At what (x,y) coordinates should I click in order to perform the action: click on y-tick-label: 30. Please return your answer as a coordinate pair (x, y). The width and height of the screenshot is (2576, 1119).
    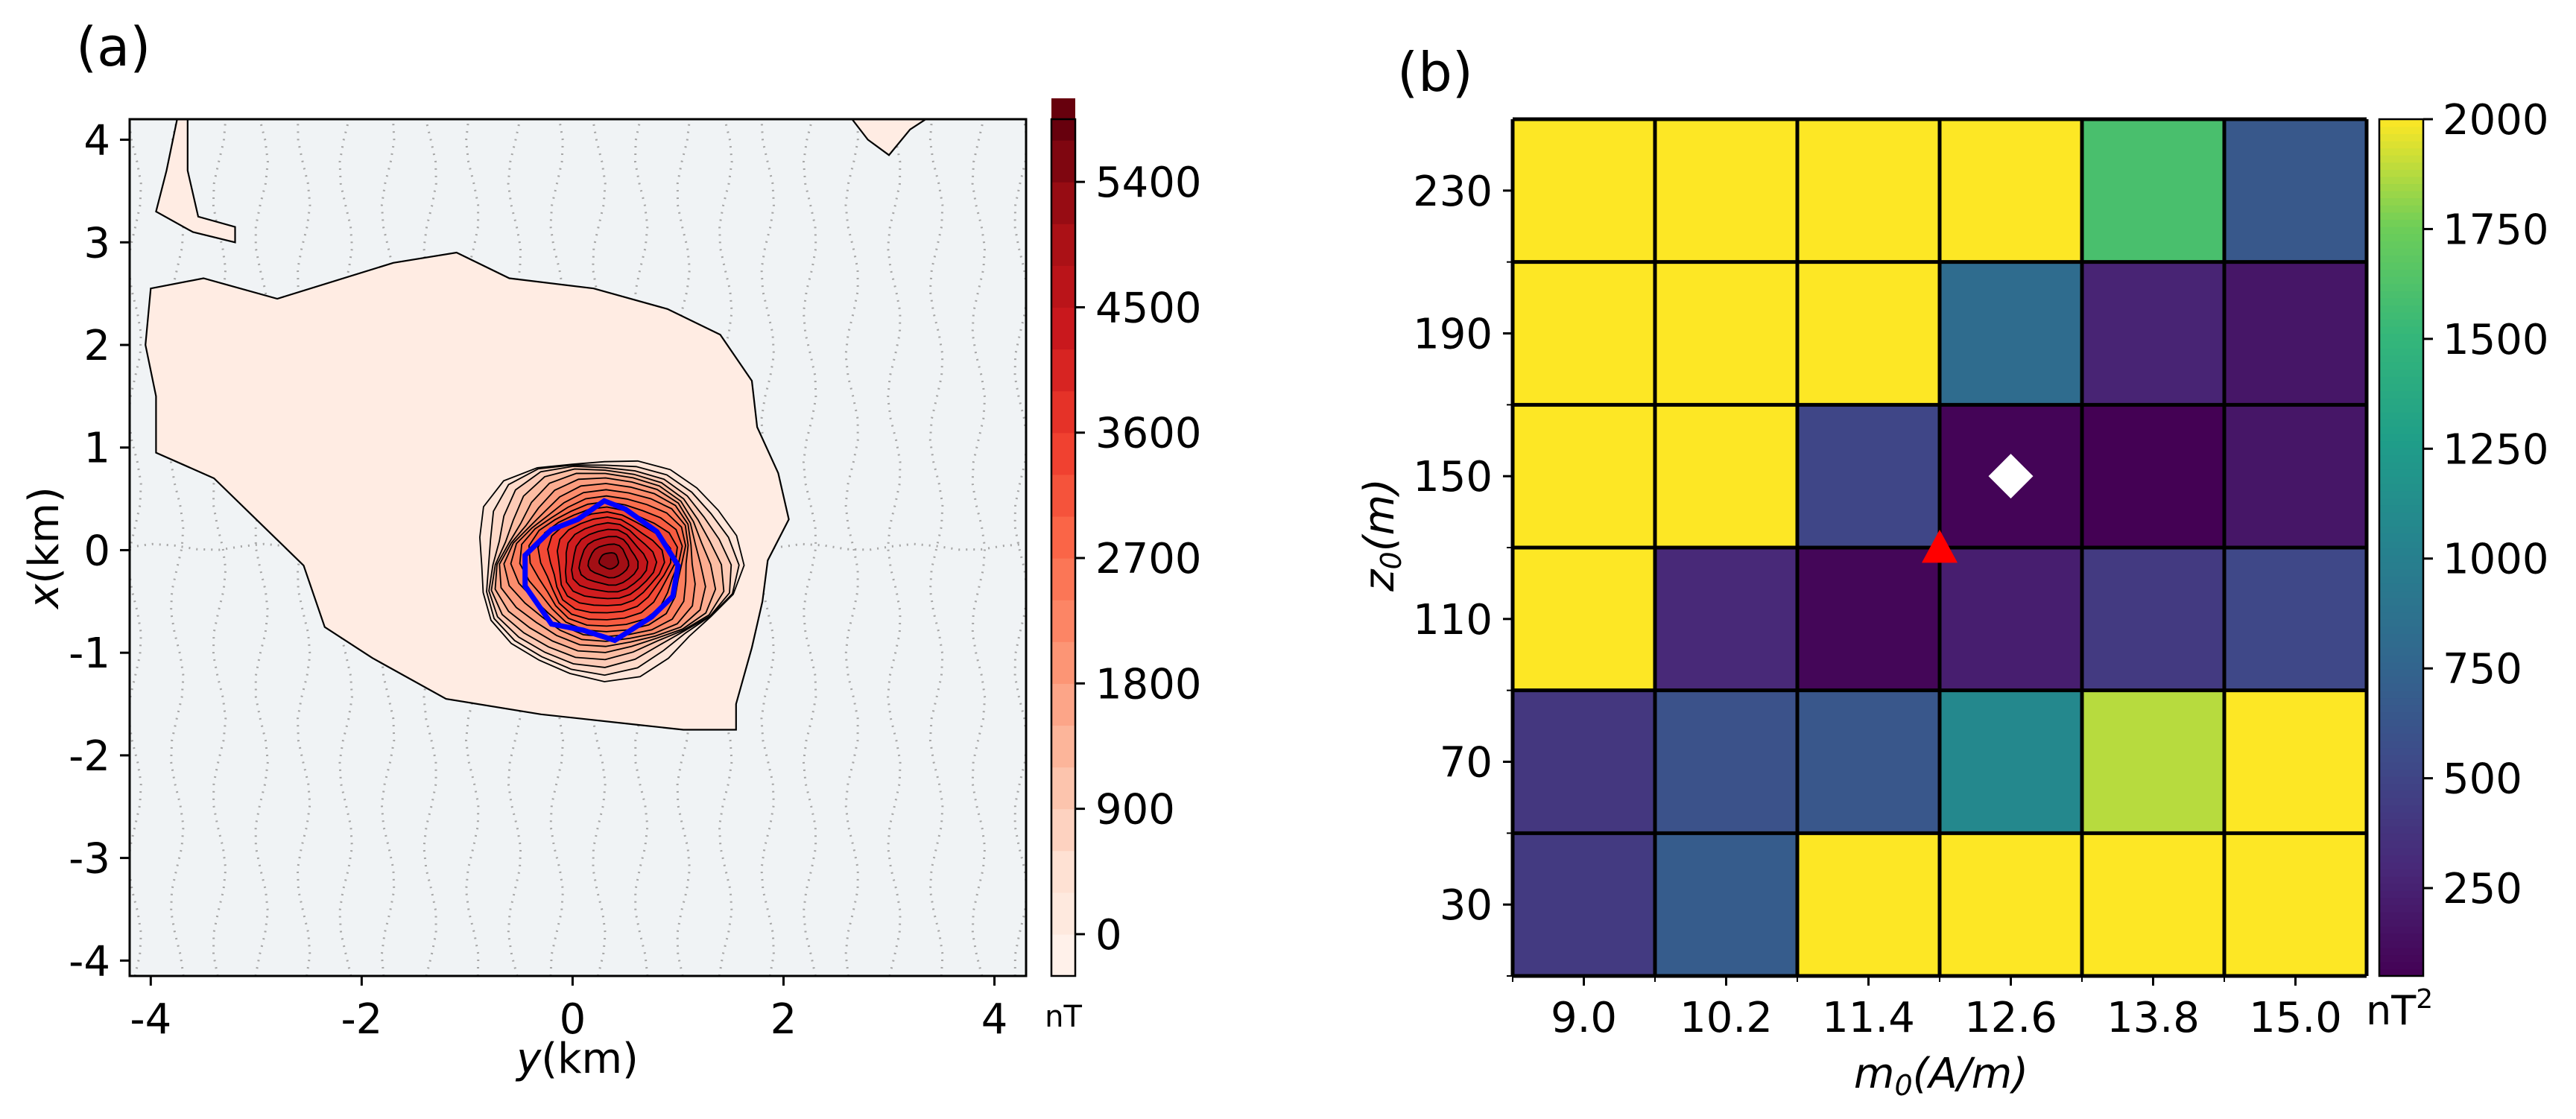
    Looking at the image, I should click on (1466, 906).